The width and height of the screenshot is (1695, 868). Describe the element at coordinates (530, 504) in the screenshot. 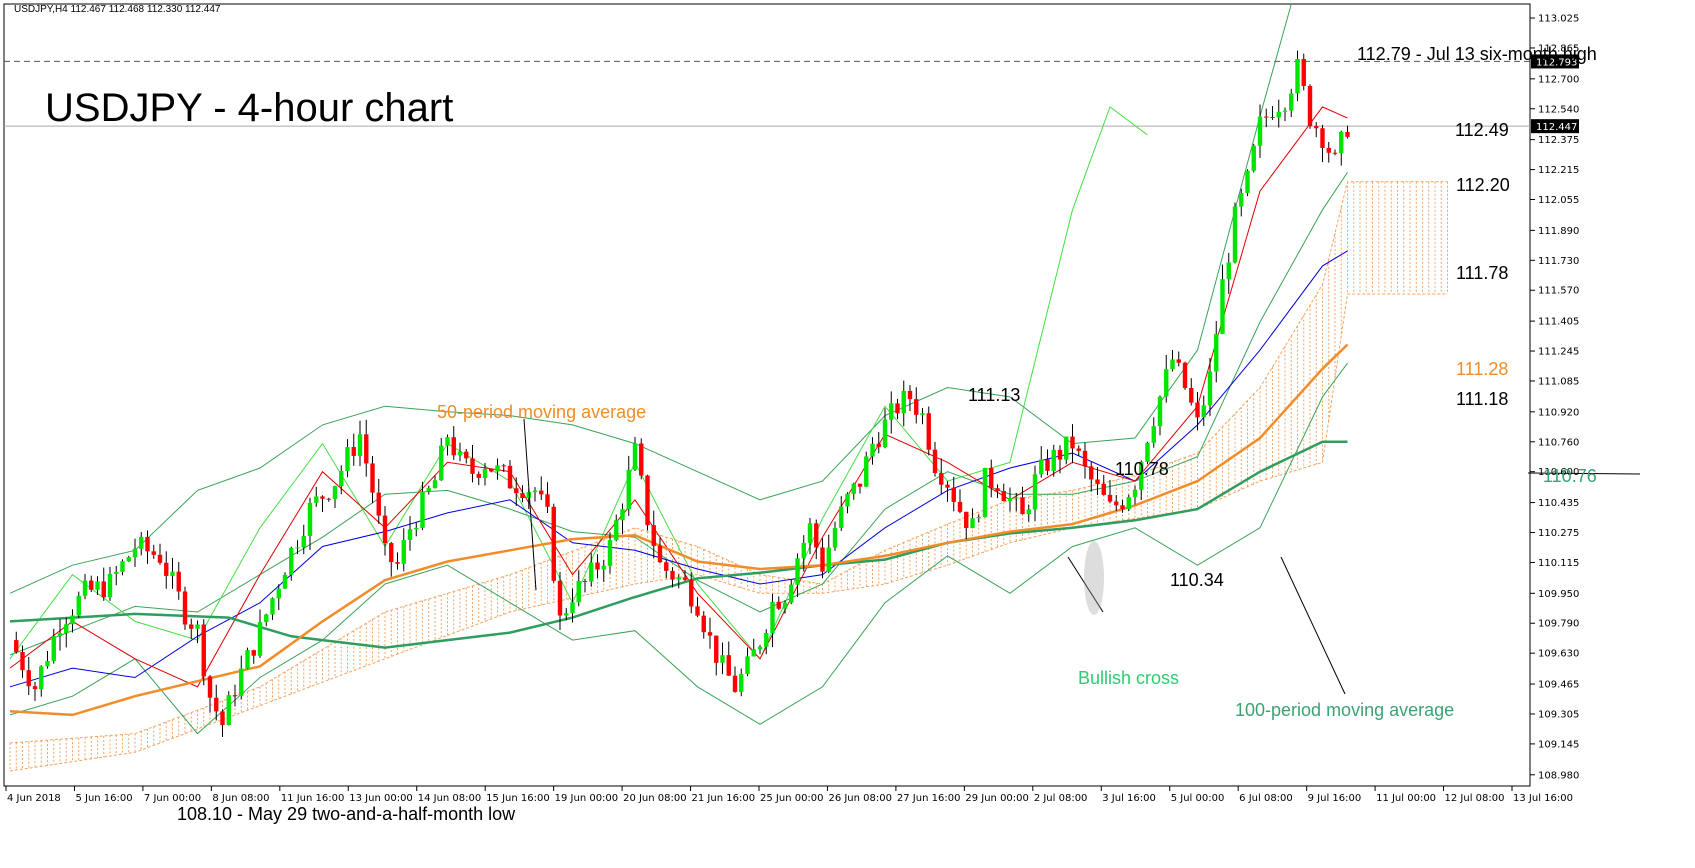

I see `ma50-leader` at that location.